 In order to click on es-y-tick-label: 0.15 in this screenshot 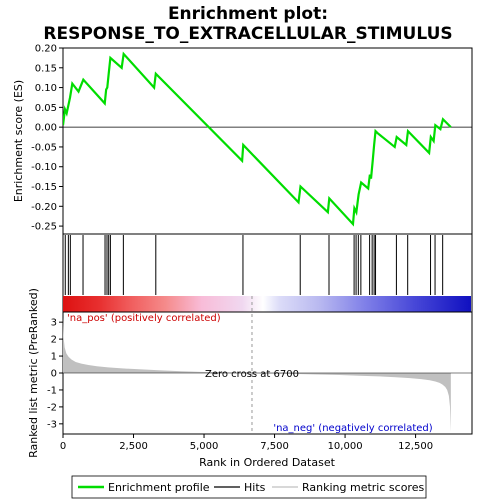, I will do `click(46, 68)`.